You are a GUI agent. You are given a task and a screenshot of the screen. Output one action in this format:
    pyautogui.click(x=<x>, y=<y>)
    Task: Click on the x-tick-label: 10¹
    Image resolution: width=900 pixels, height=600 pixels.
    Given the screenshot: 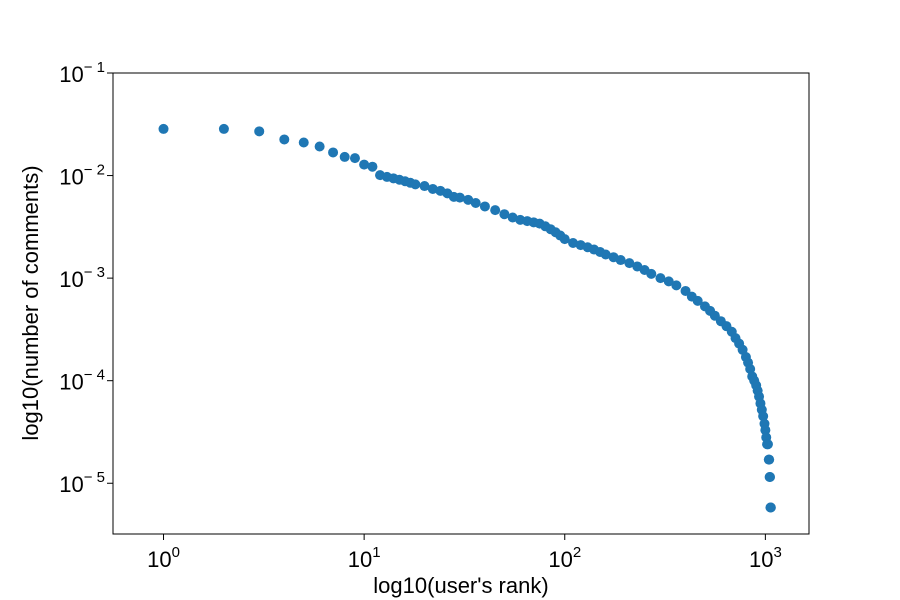 What is the action you would take?
    pyautogui.click(x=364, y=558)
    